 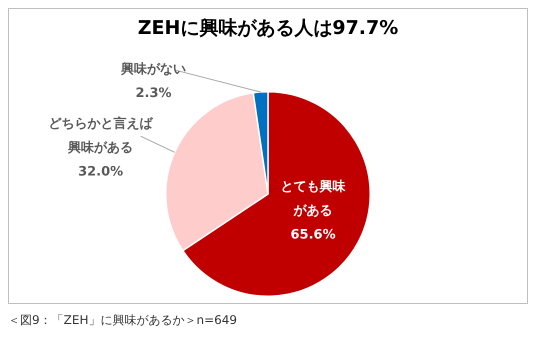 I want to click on chart-title: ZEHに興味がある人は97.7%, so click(x=268, y=28).